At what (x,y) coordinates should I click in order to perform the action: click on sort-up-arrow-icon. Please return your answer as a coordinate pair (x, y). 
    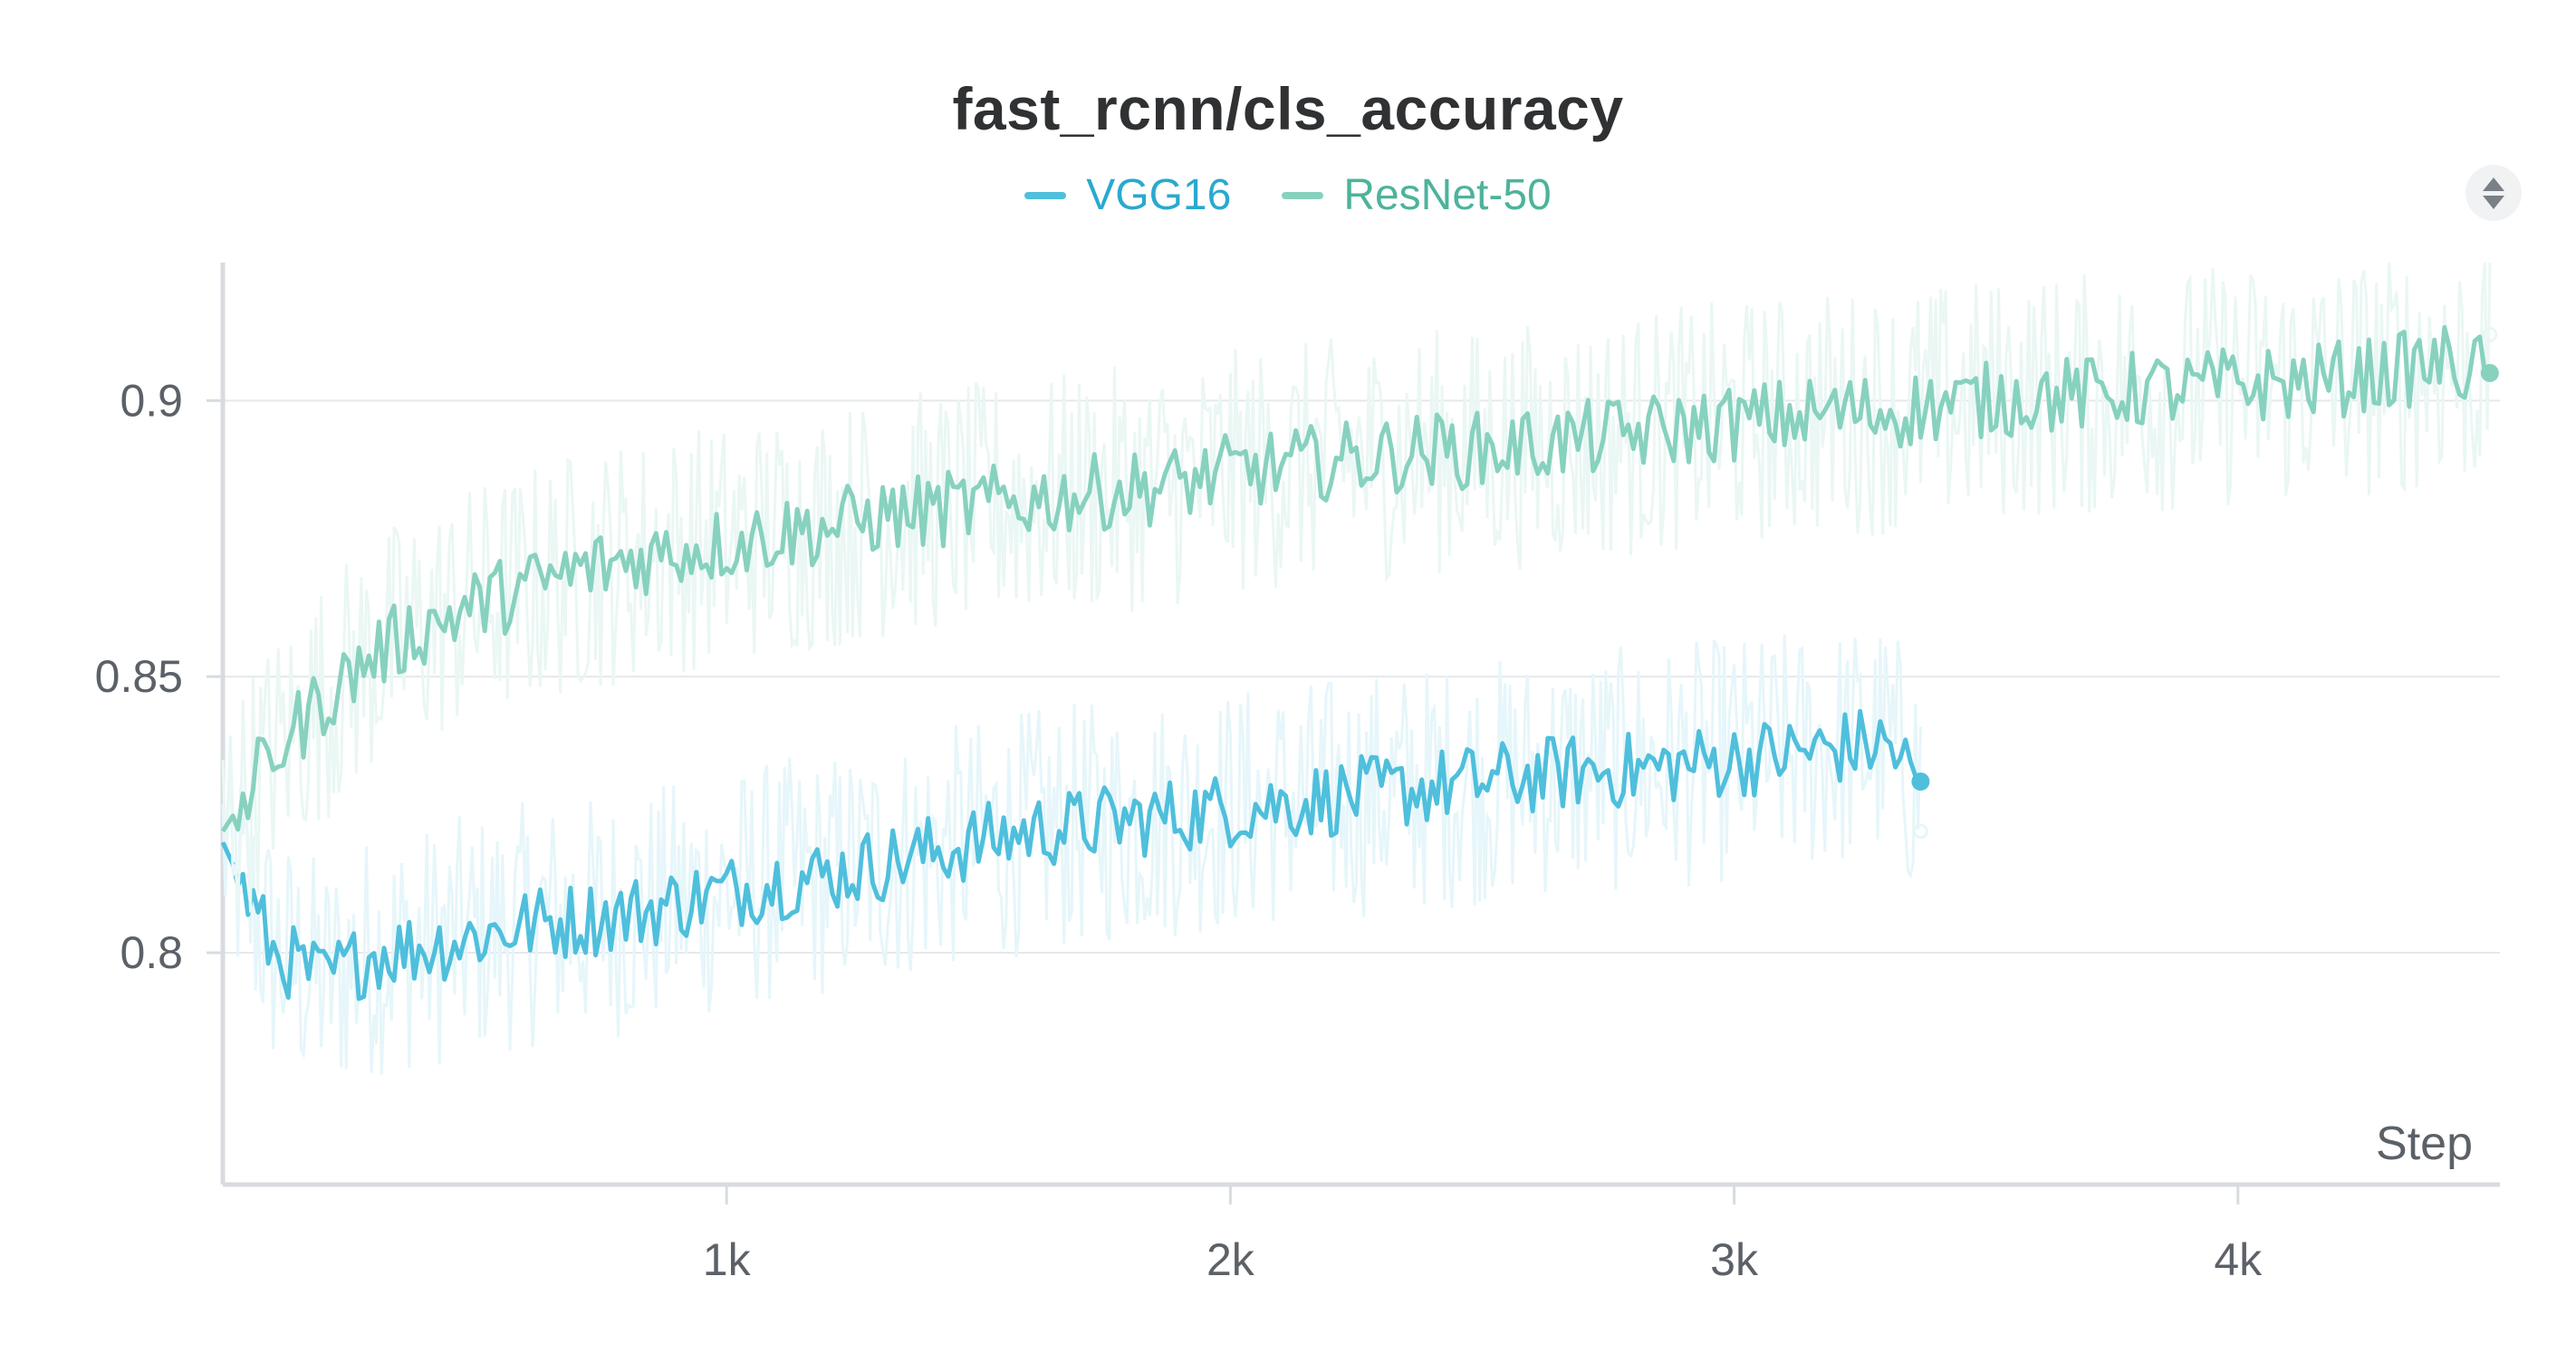
    Looking at the image, I should click on (2493, 184).